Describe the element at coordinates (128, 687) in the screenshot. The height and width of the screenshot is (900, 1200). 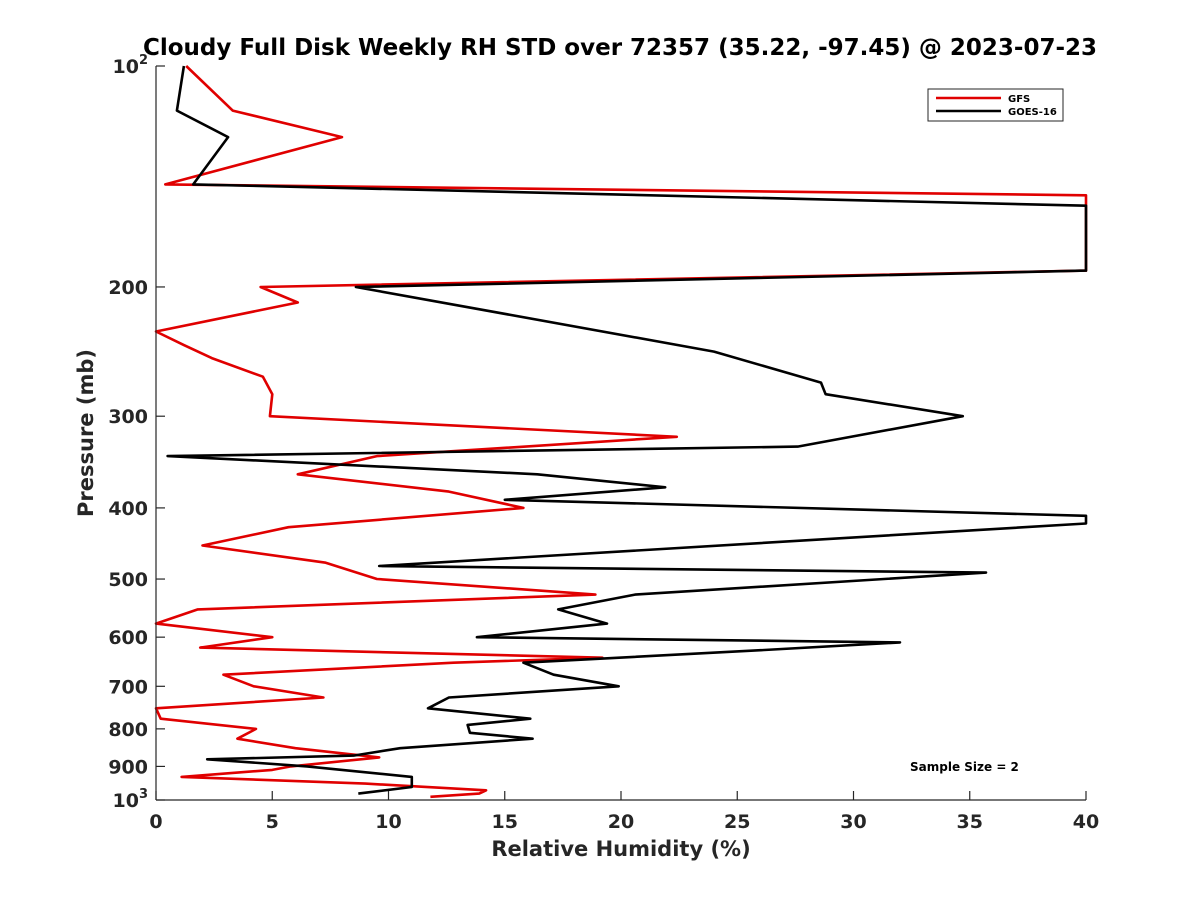
I see `y-tick-label: 700` at that location.